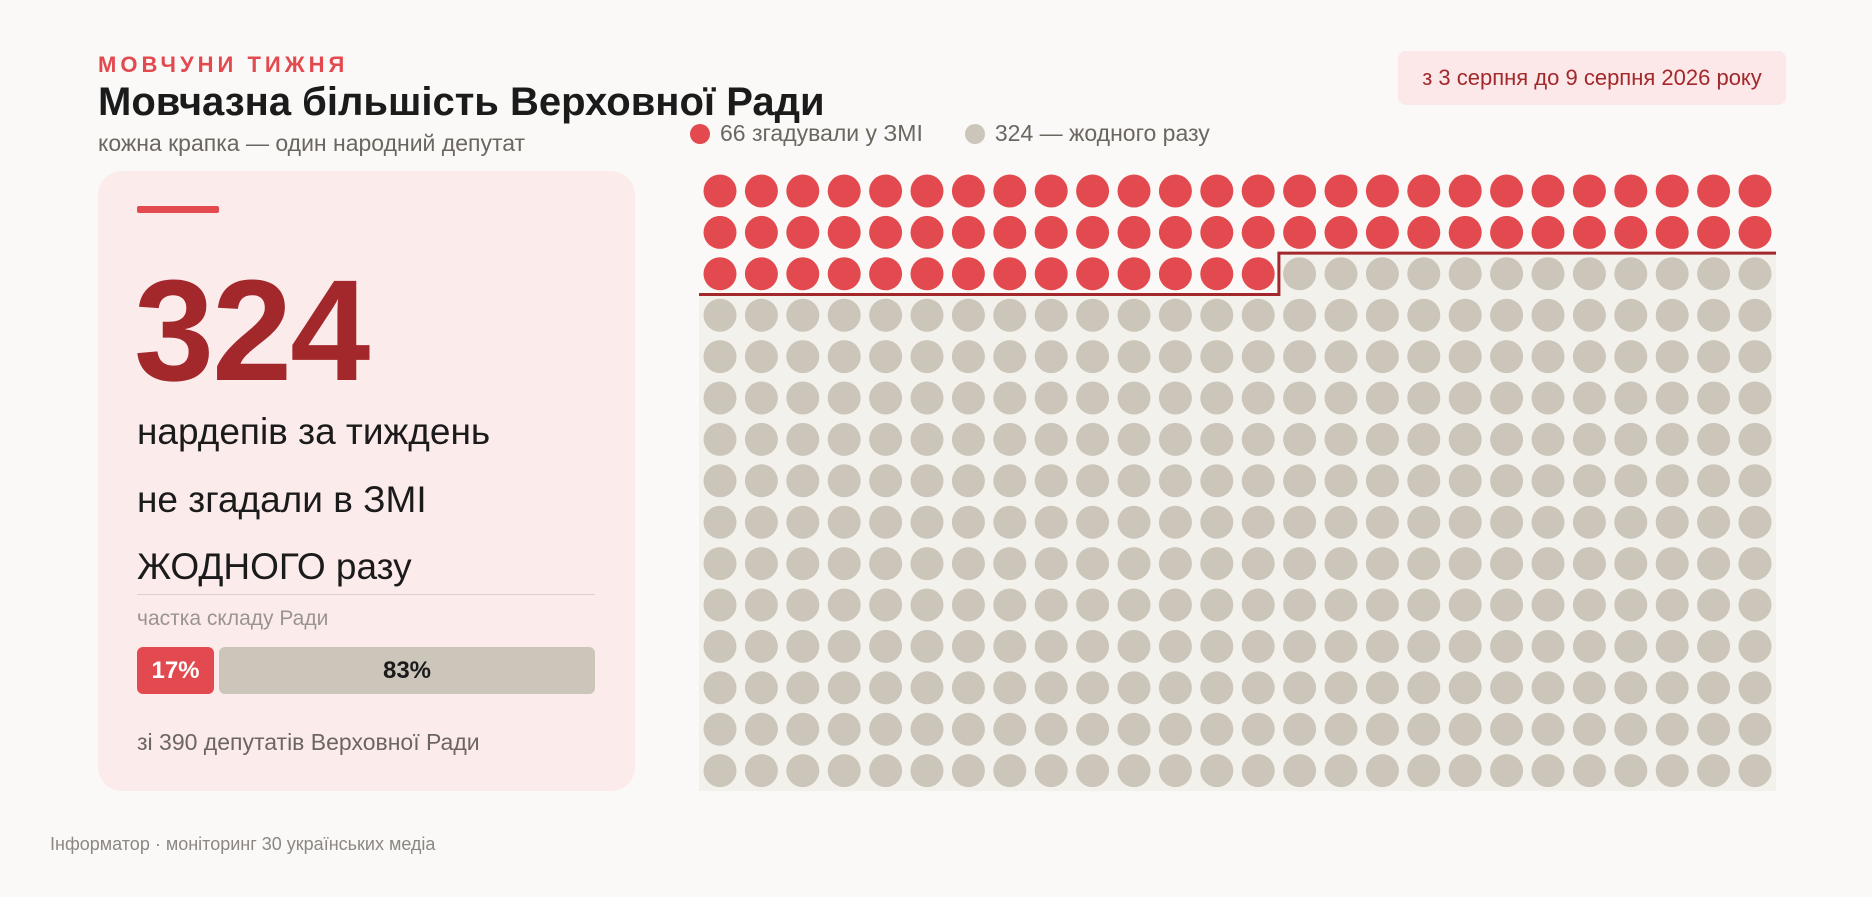  What do you see at coordinates (700, 133) in the screenshot?
I see `legend-dot-mentioned-icon` at bounding box center [700, 133].